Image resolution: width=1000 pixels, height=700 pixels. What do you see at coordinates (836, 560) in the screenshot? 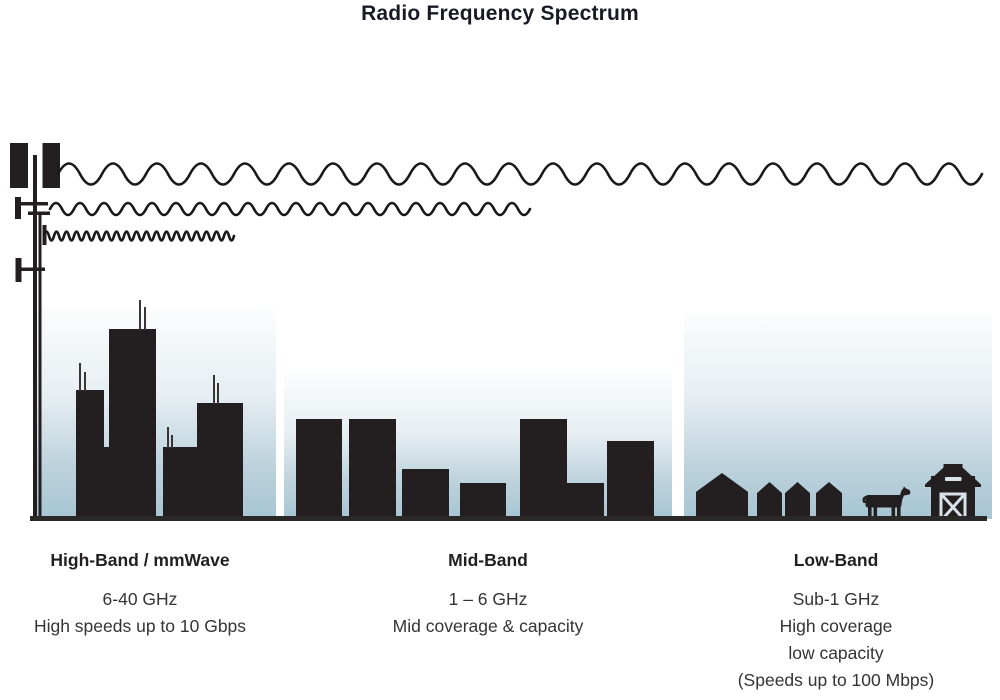
I see `band-name-low: Low-Band` at bounding box center [836, 560].